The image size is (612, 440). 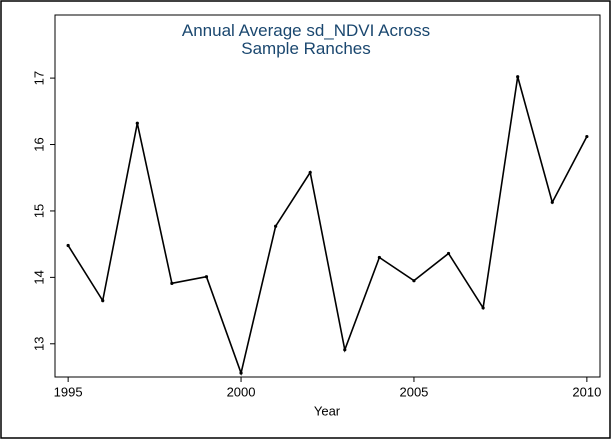 What do you see at coordinates (38, 211) in the screenshot?
I see `y-tick-label: 15` at bounding box center [38, 211].